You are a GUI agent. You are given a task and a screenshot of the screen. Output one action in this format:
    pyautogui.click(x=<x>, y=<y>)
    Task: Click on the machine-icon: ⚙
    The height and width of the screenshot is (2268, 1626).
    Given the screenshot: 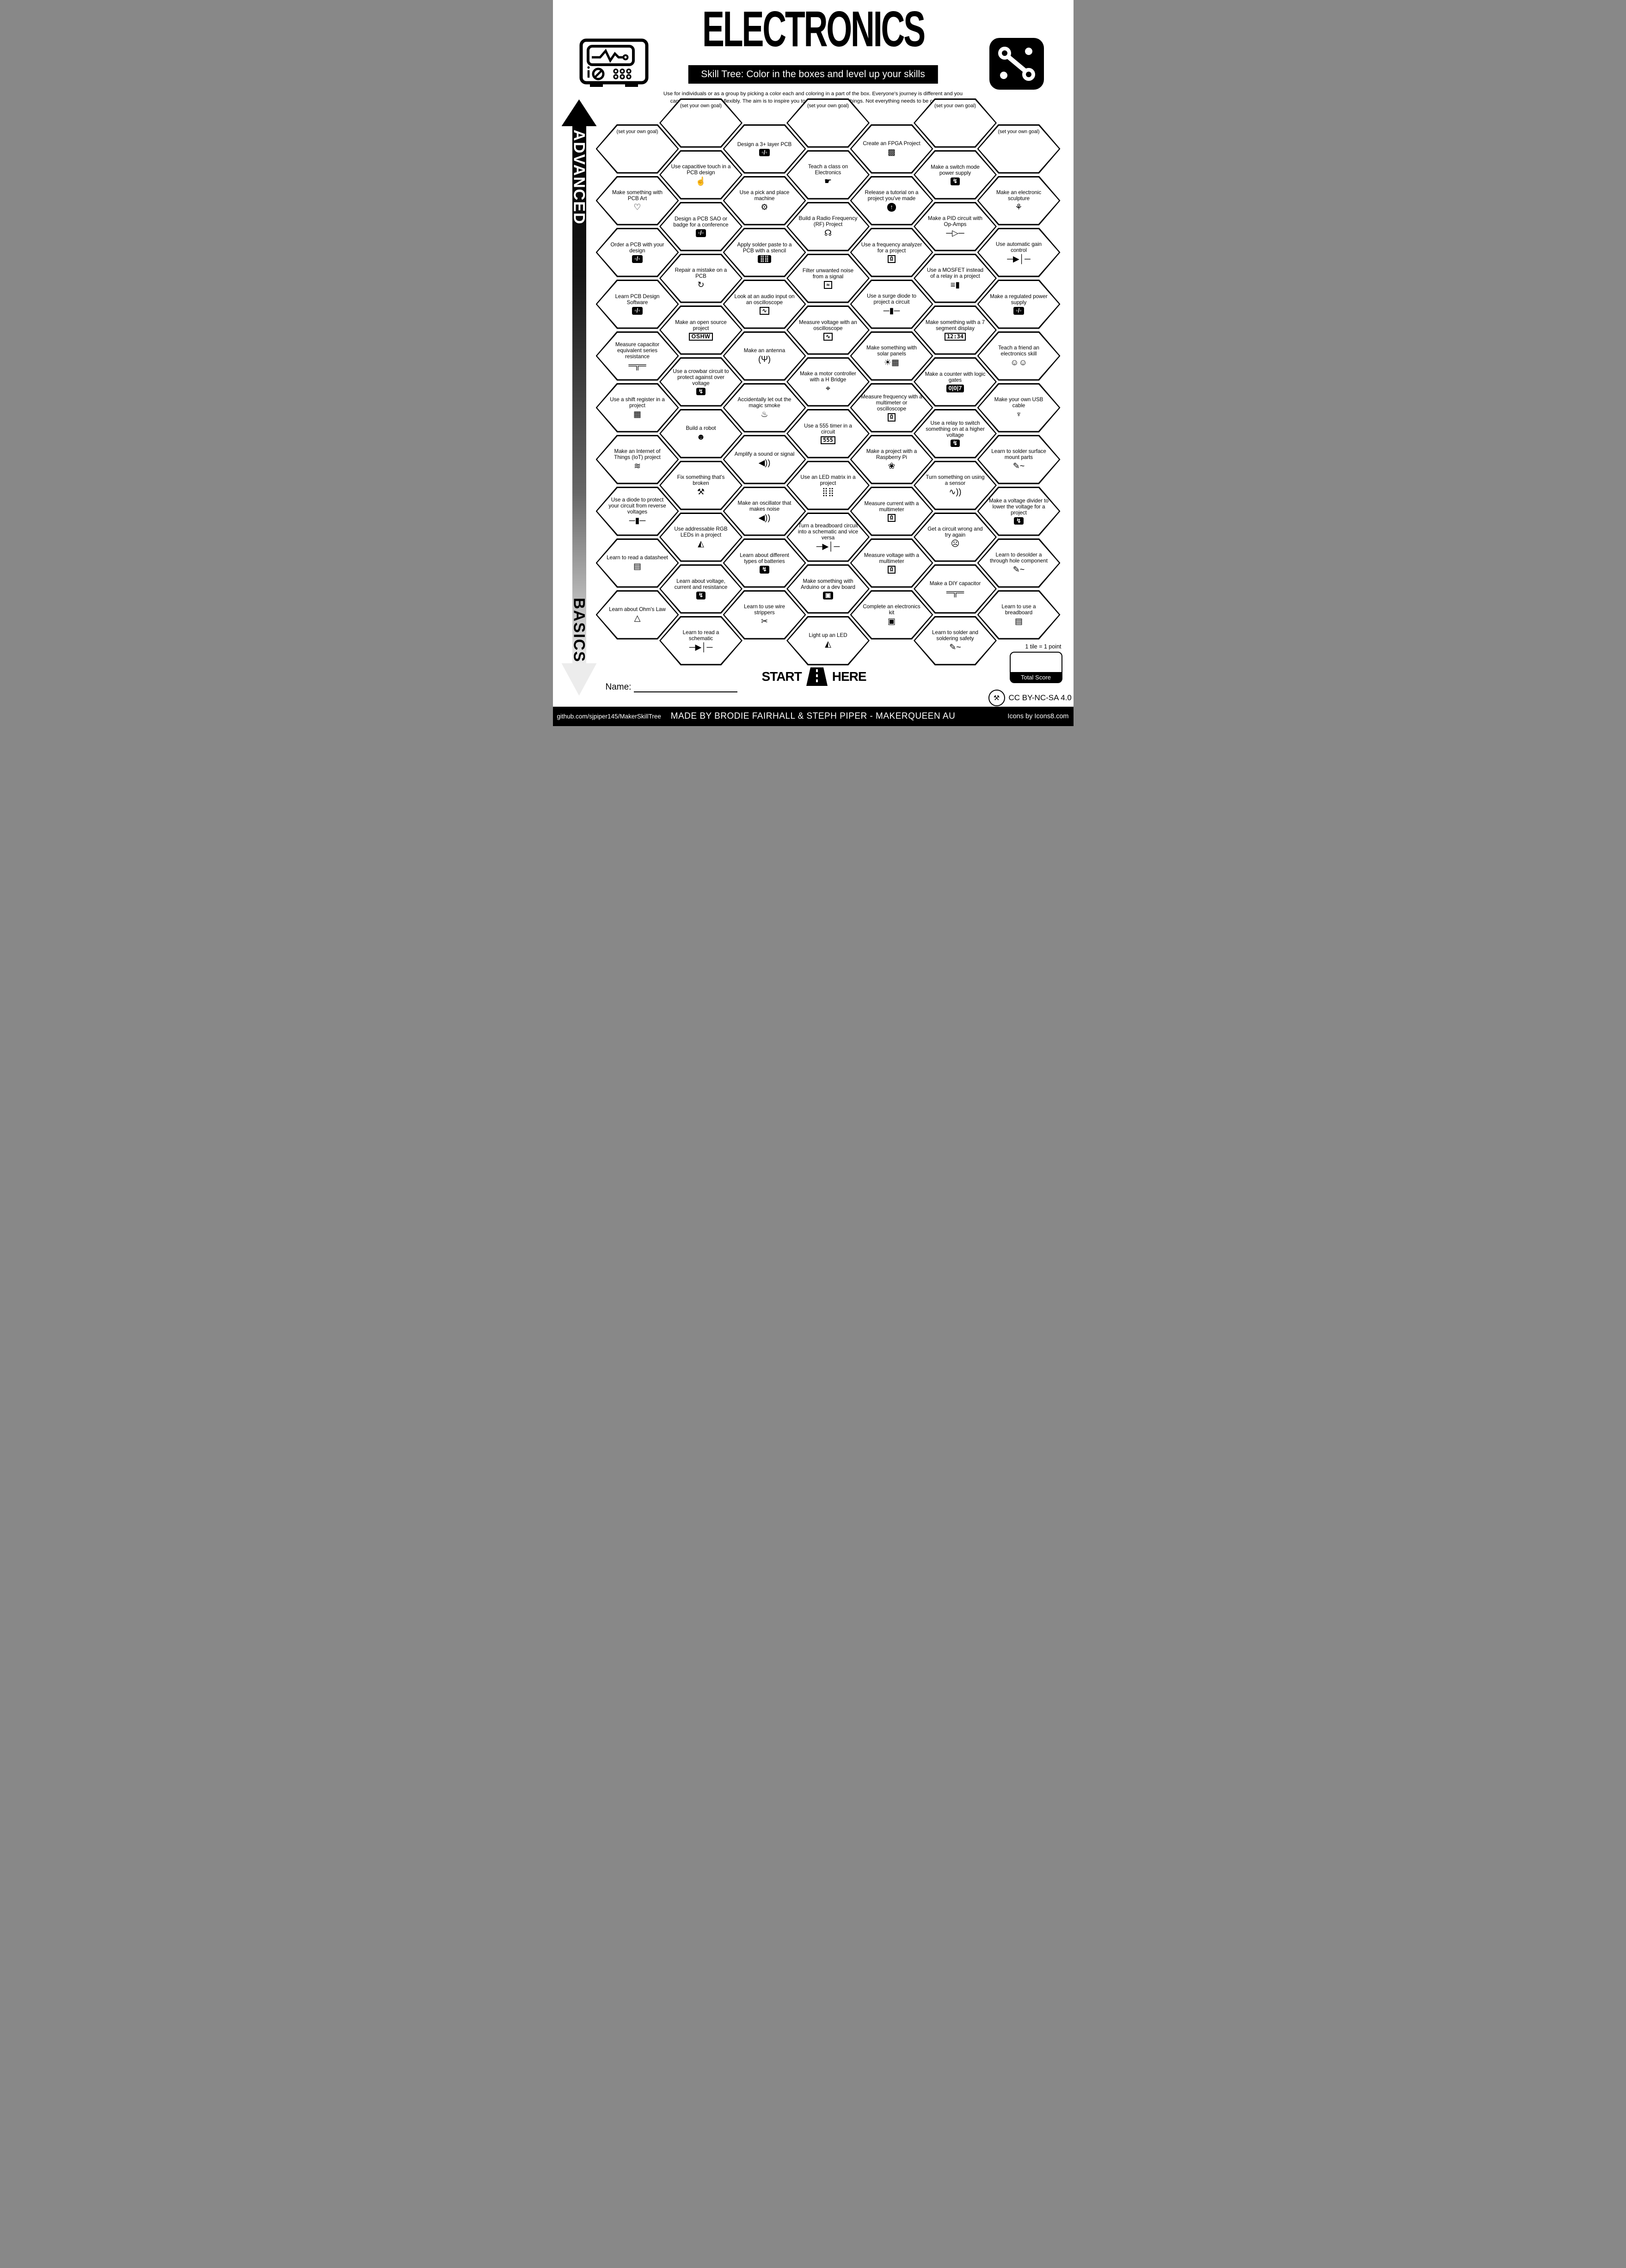 What is the action you would take?
    pyautogui.click(x=764, y=207)
    